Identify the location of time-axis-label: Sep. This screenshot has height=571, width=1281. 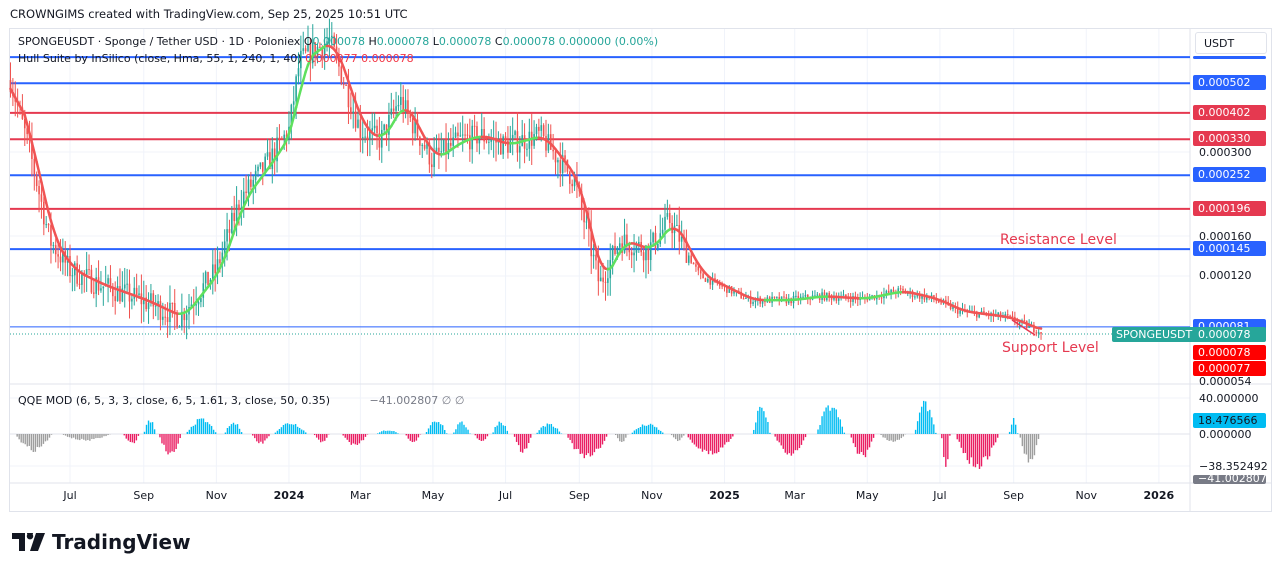
(579, 495).